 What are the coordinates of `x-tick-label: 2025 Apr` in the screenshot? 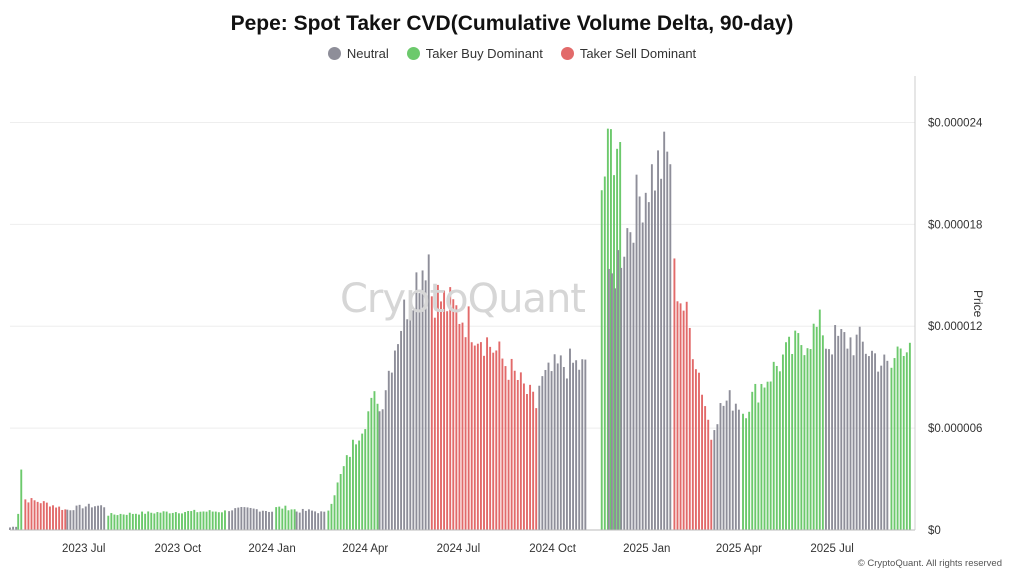 It's located at (739, 549).